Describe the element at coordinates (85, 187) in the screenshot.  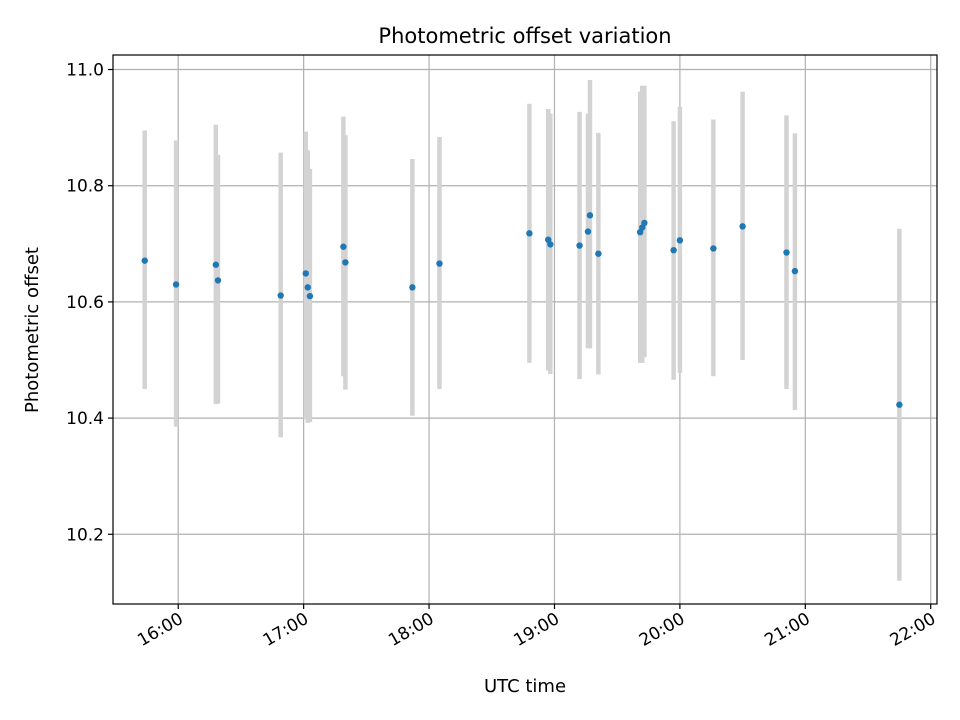
I see `y-tick-label: 10.8` at that location.